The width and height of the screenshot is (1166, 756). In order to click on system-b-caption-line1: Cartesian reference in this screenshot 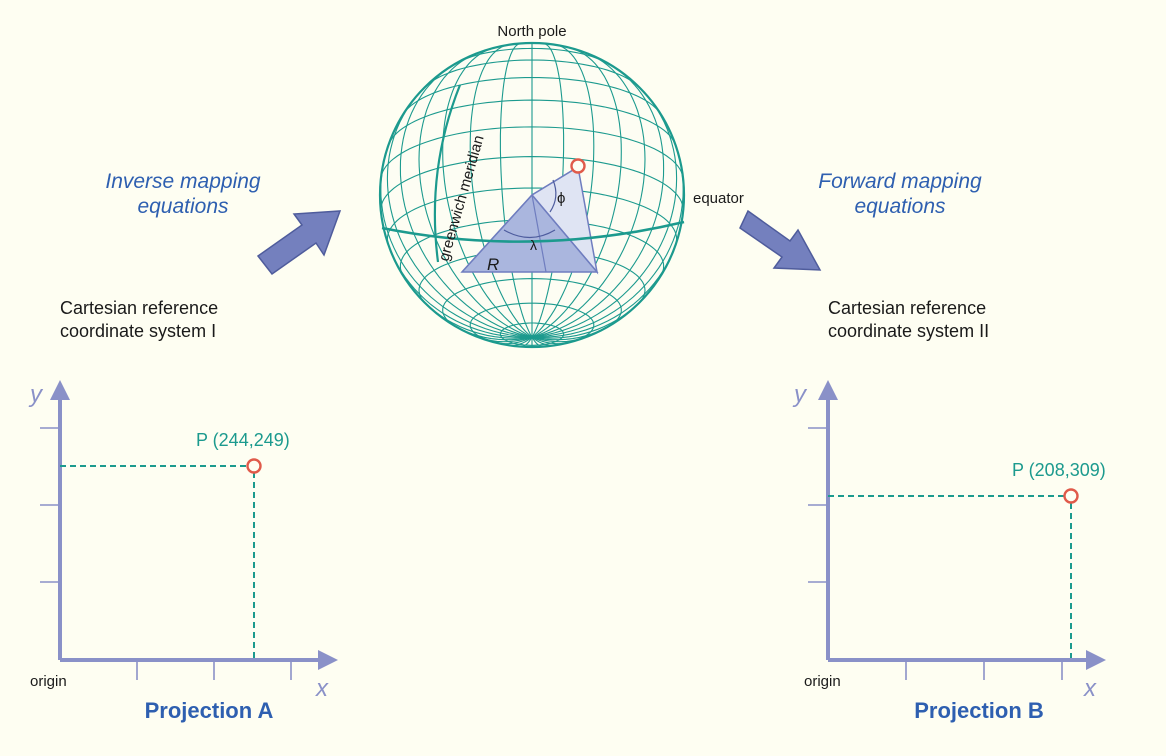, I will do `click(907, 308)`.